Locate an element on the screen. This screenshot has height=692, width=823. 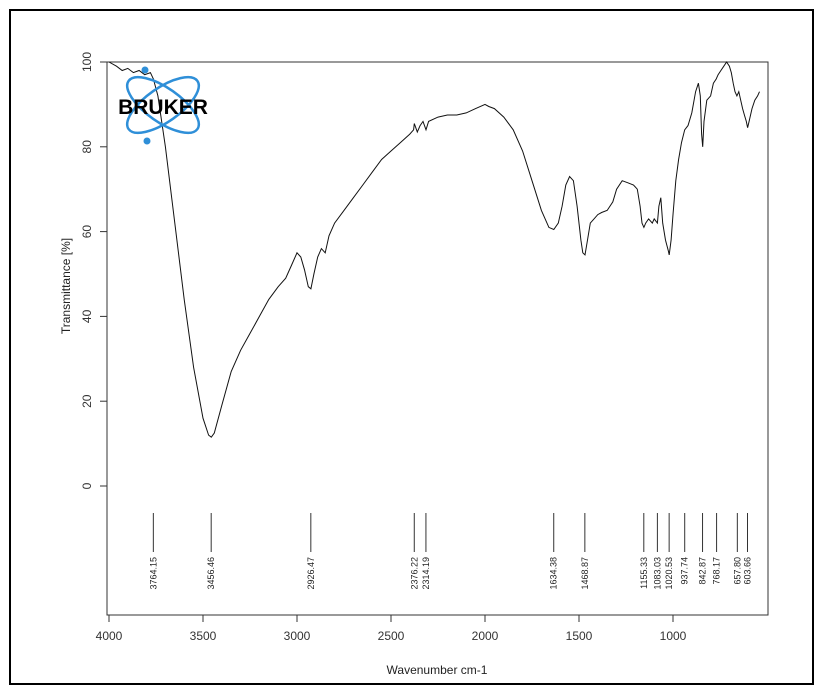
x-tick-label: 2500 is located at coordinates (391, 636).